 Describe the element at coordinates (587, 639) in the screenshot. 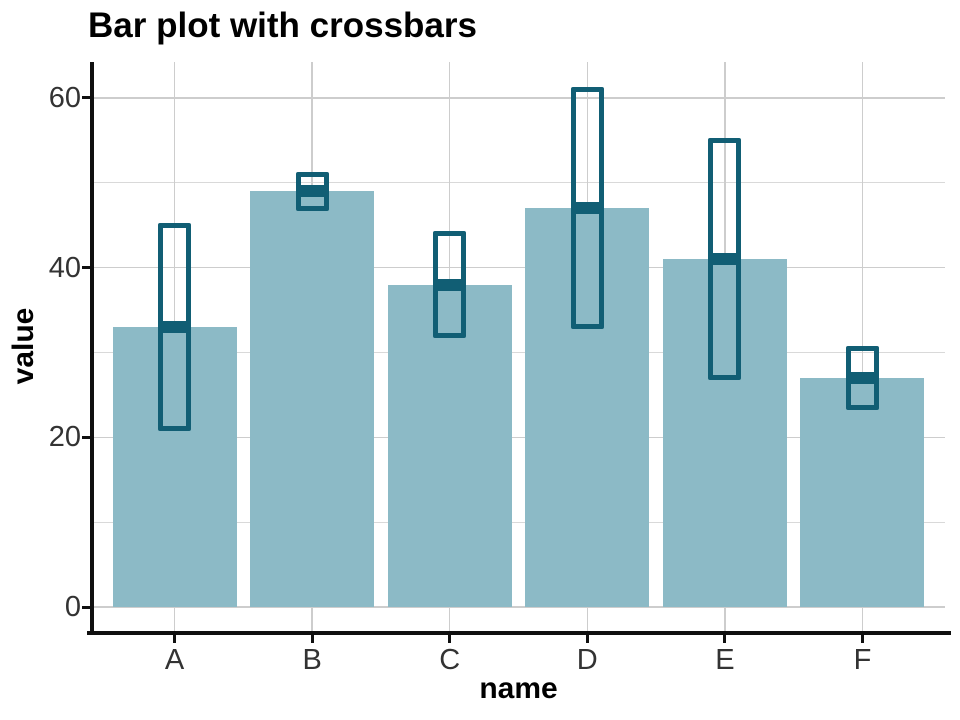

I see `x-tick-mark-D` at that location.